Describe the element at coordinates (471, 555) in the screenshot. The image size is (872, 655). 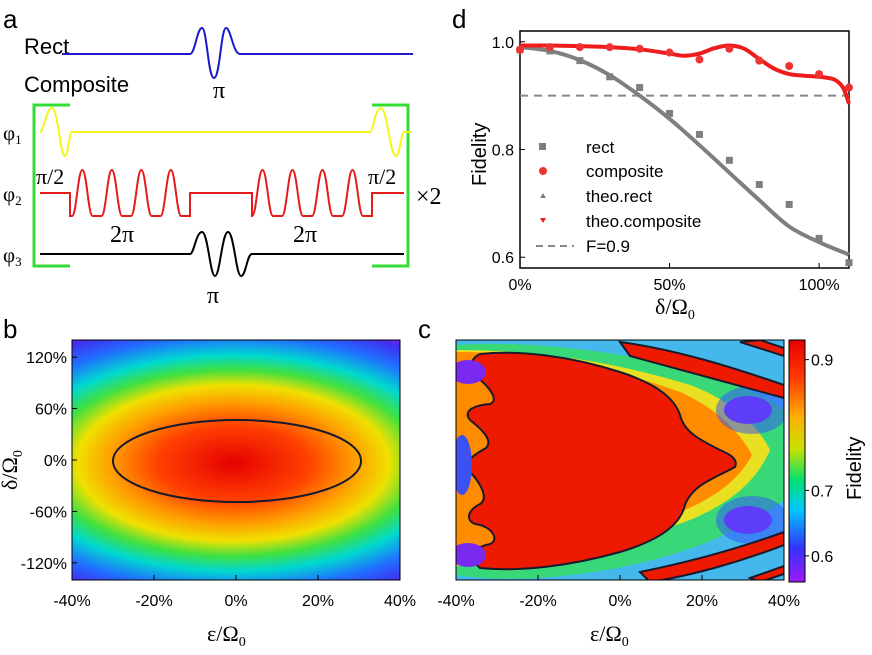
I see `heatmap-c-purple-left-bottom` at that location.